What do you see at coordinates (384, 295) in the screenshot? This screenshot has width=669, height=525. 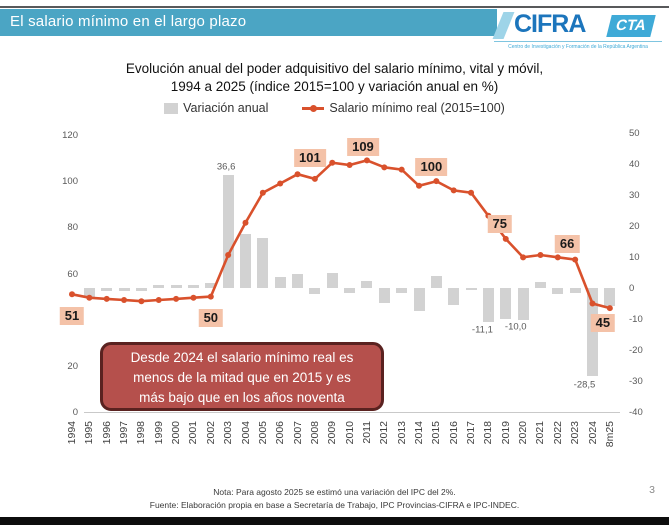 I see `bar-2012` at bounding box center [384, 295].